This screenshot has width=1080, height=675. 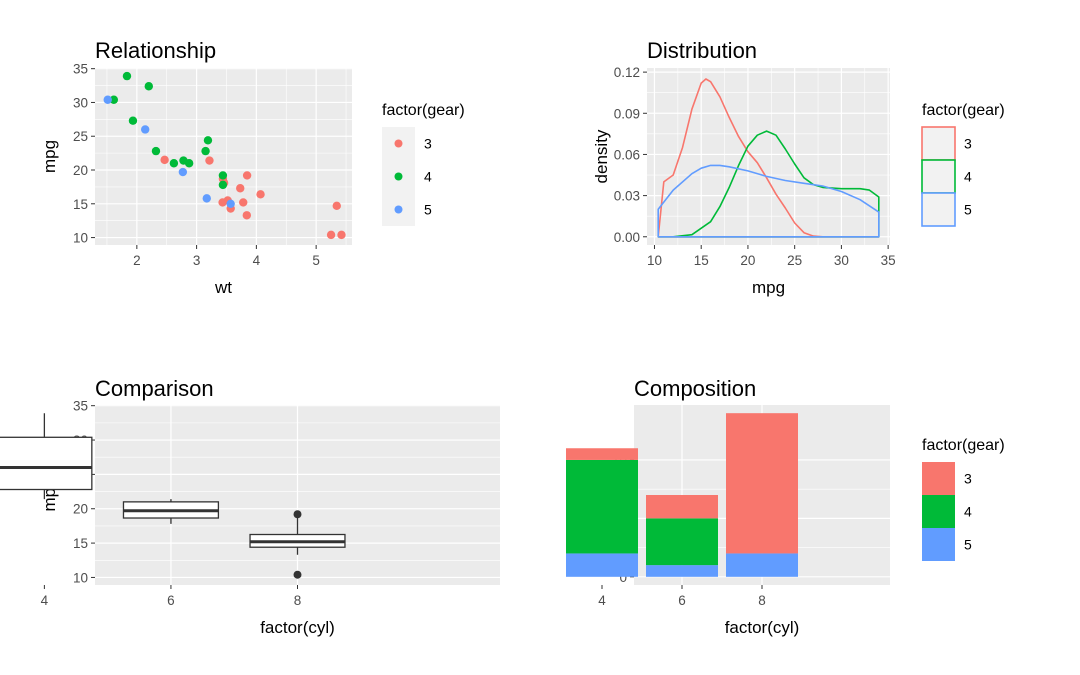 What do you see at coordinates (702, 50) in the screenshot?
I see `chart-title: Distribution` at bounding box center [702, 50].